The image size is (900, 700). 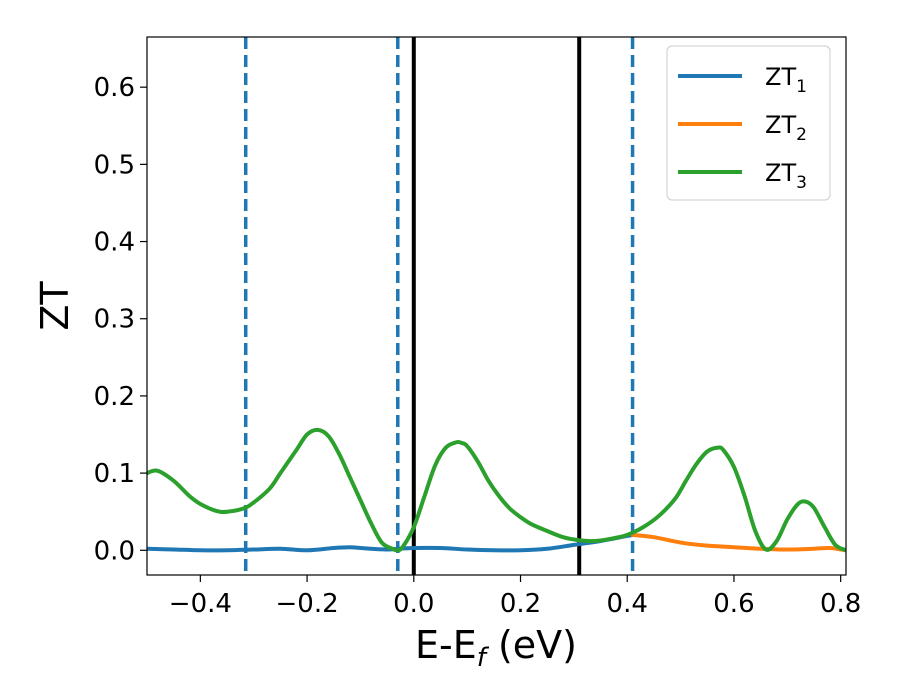 What do you see at coordinates (738, 542) in the screenshot?
I see `series-line-zt2` at bounding box center [738, 542].